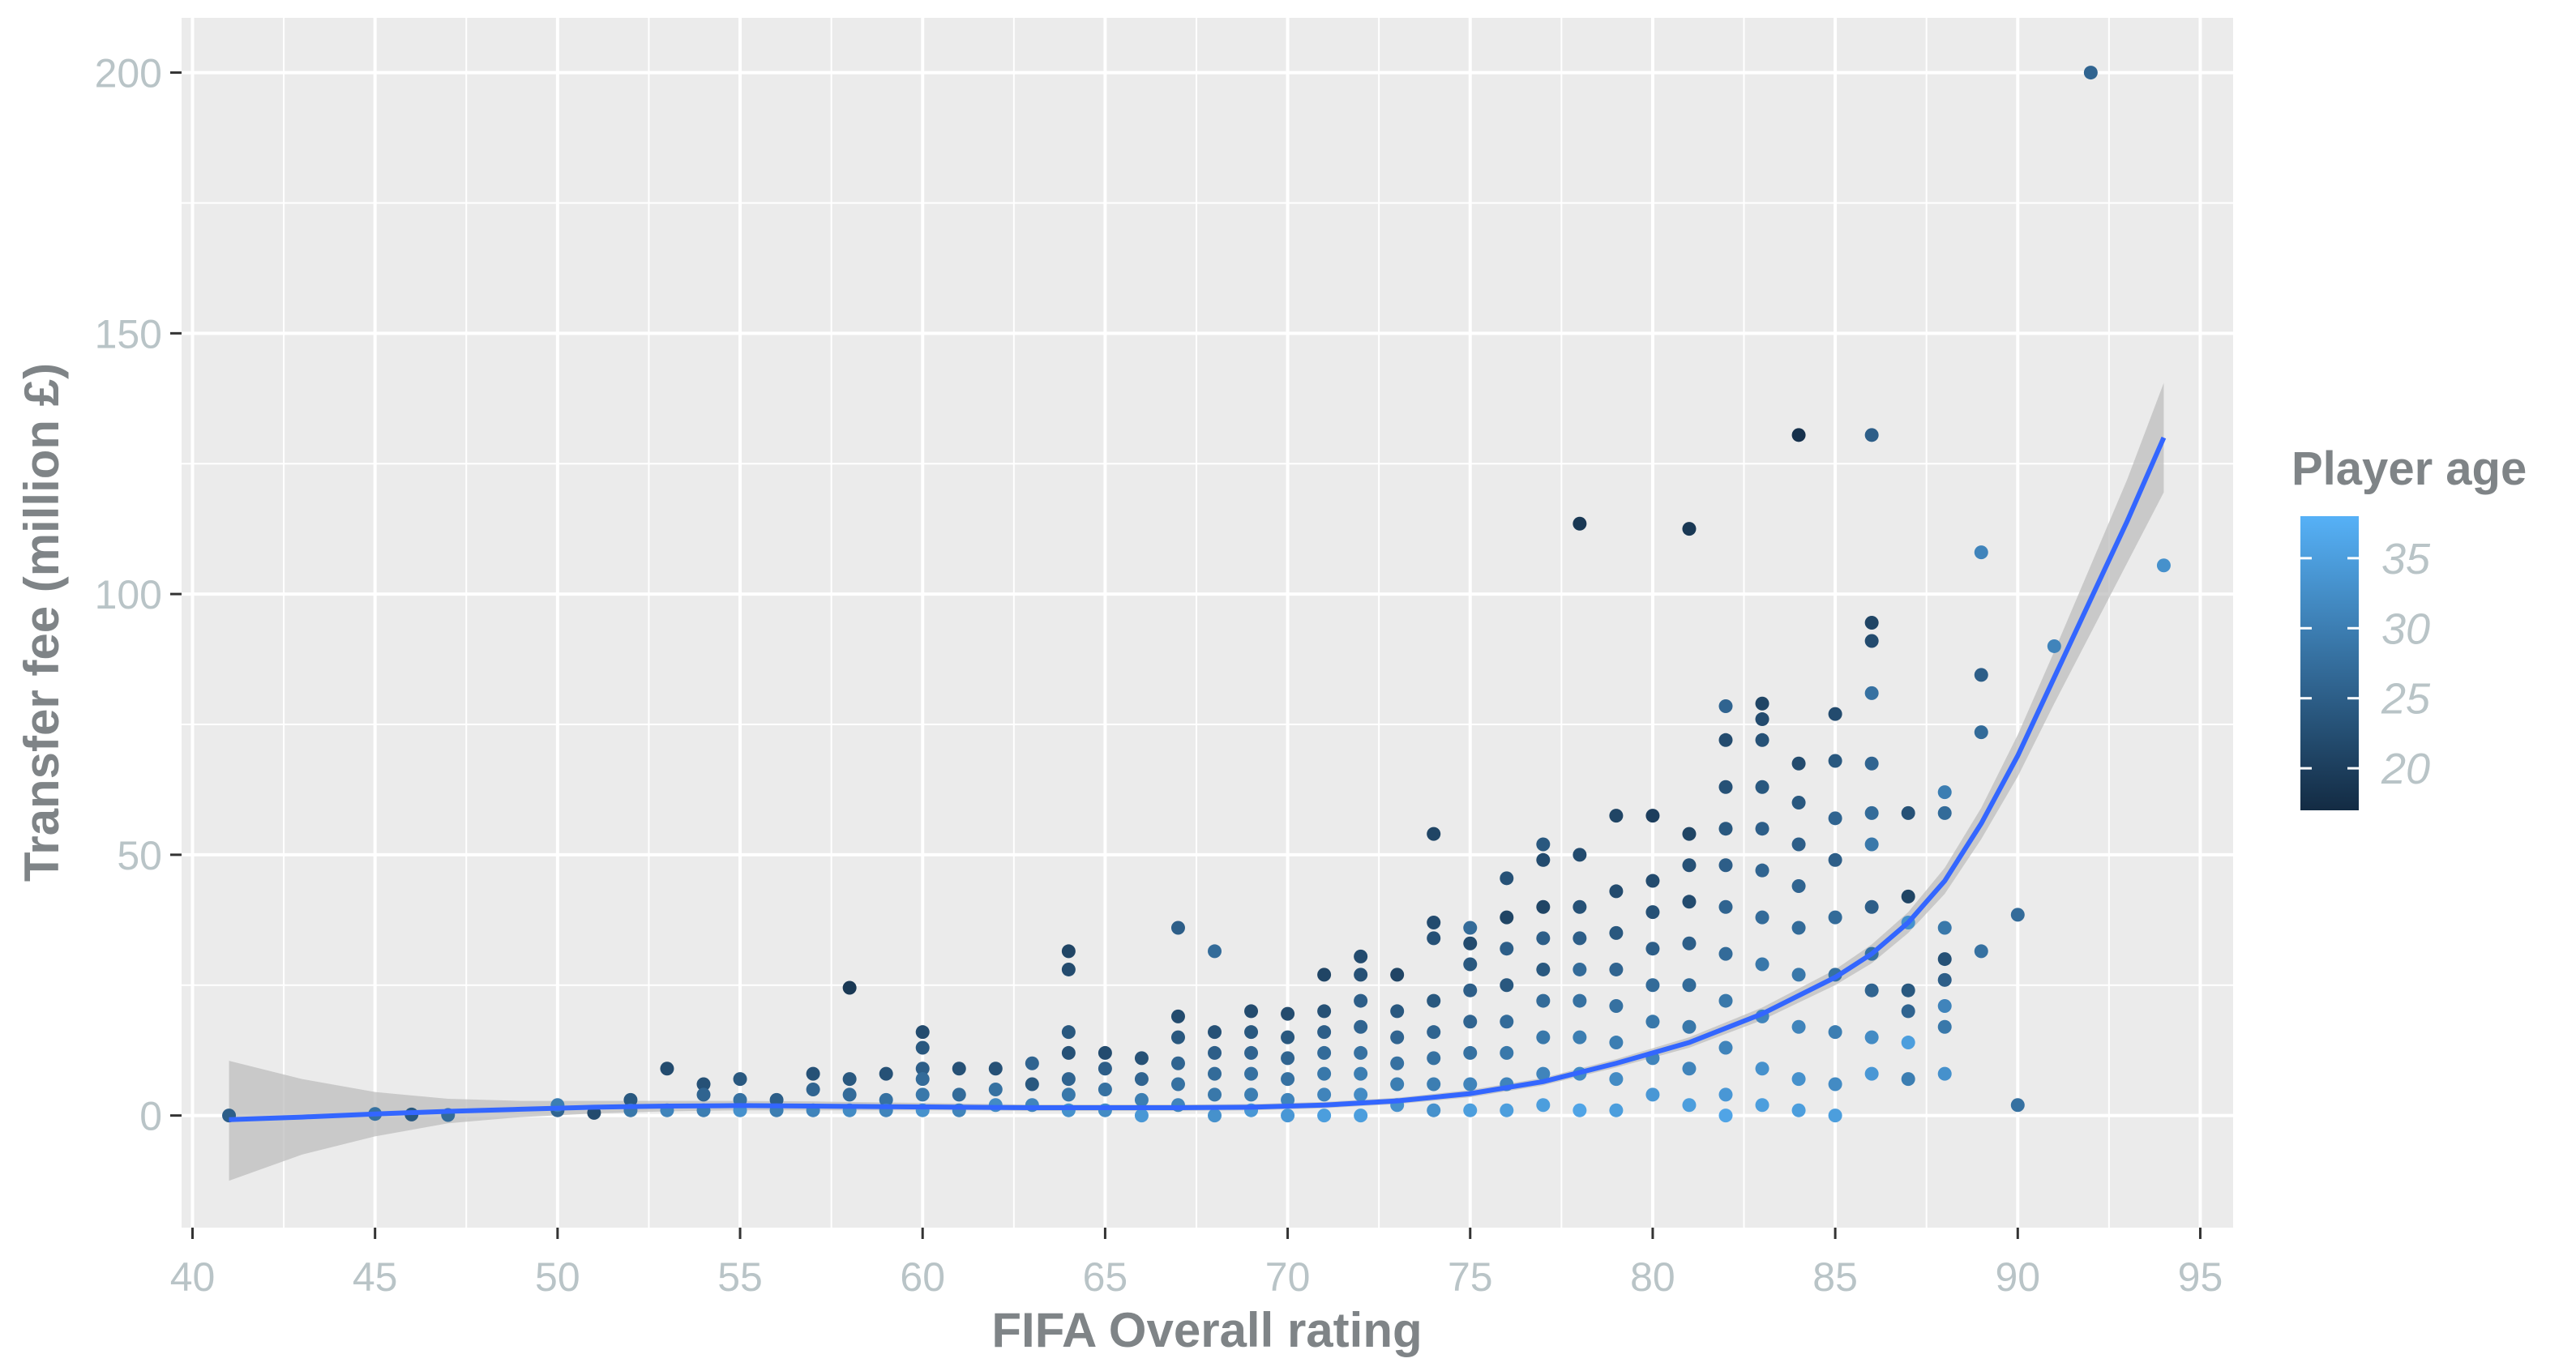 This screenshot has height=1367, width=2576. Describe the element at coordinates (2409, 468) in the screenshot. I see `legend-title: Player age` at that location.